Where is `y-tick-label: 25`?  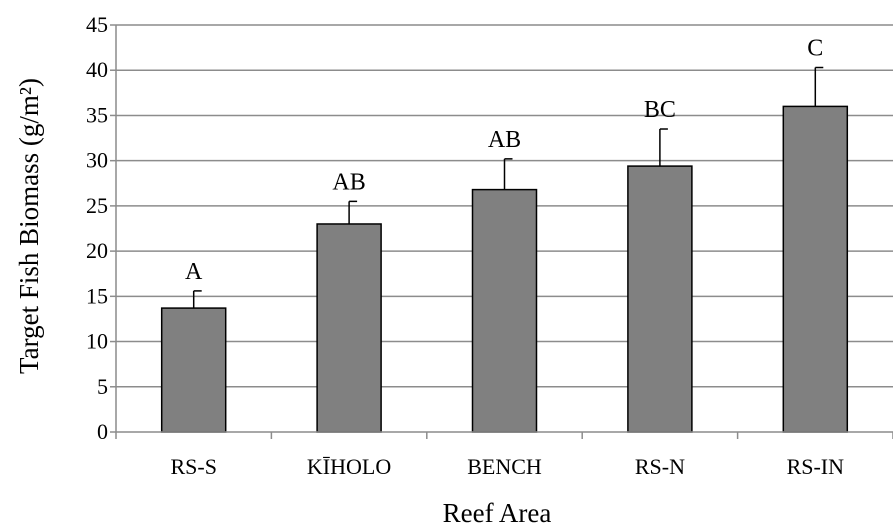
y-tick-label: 25 is located at coordinates (97, 205).